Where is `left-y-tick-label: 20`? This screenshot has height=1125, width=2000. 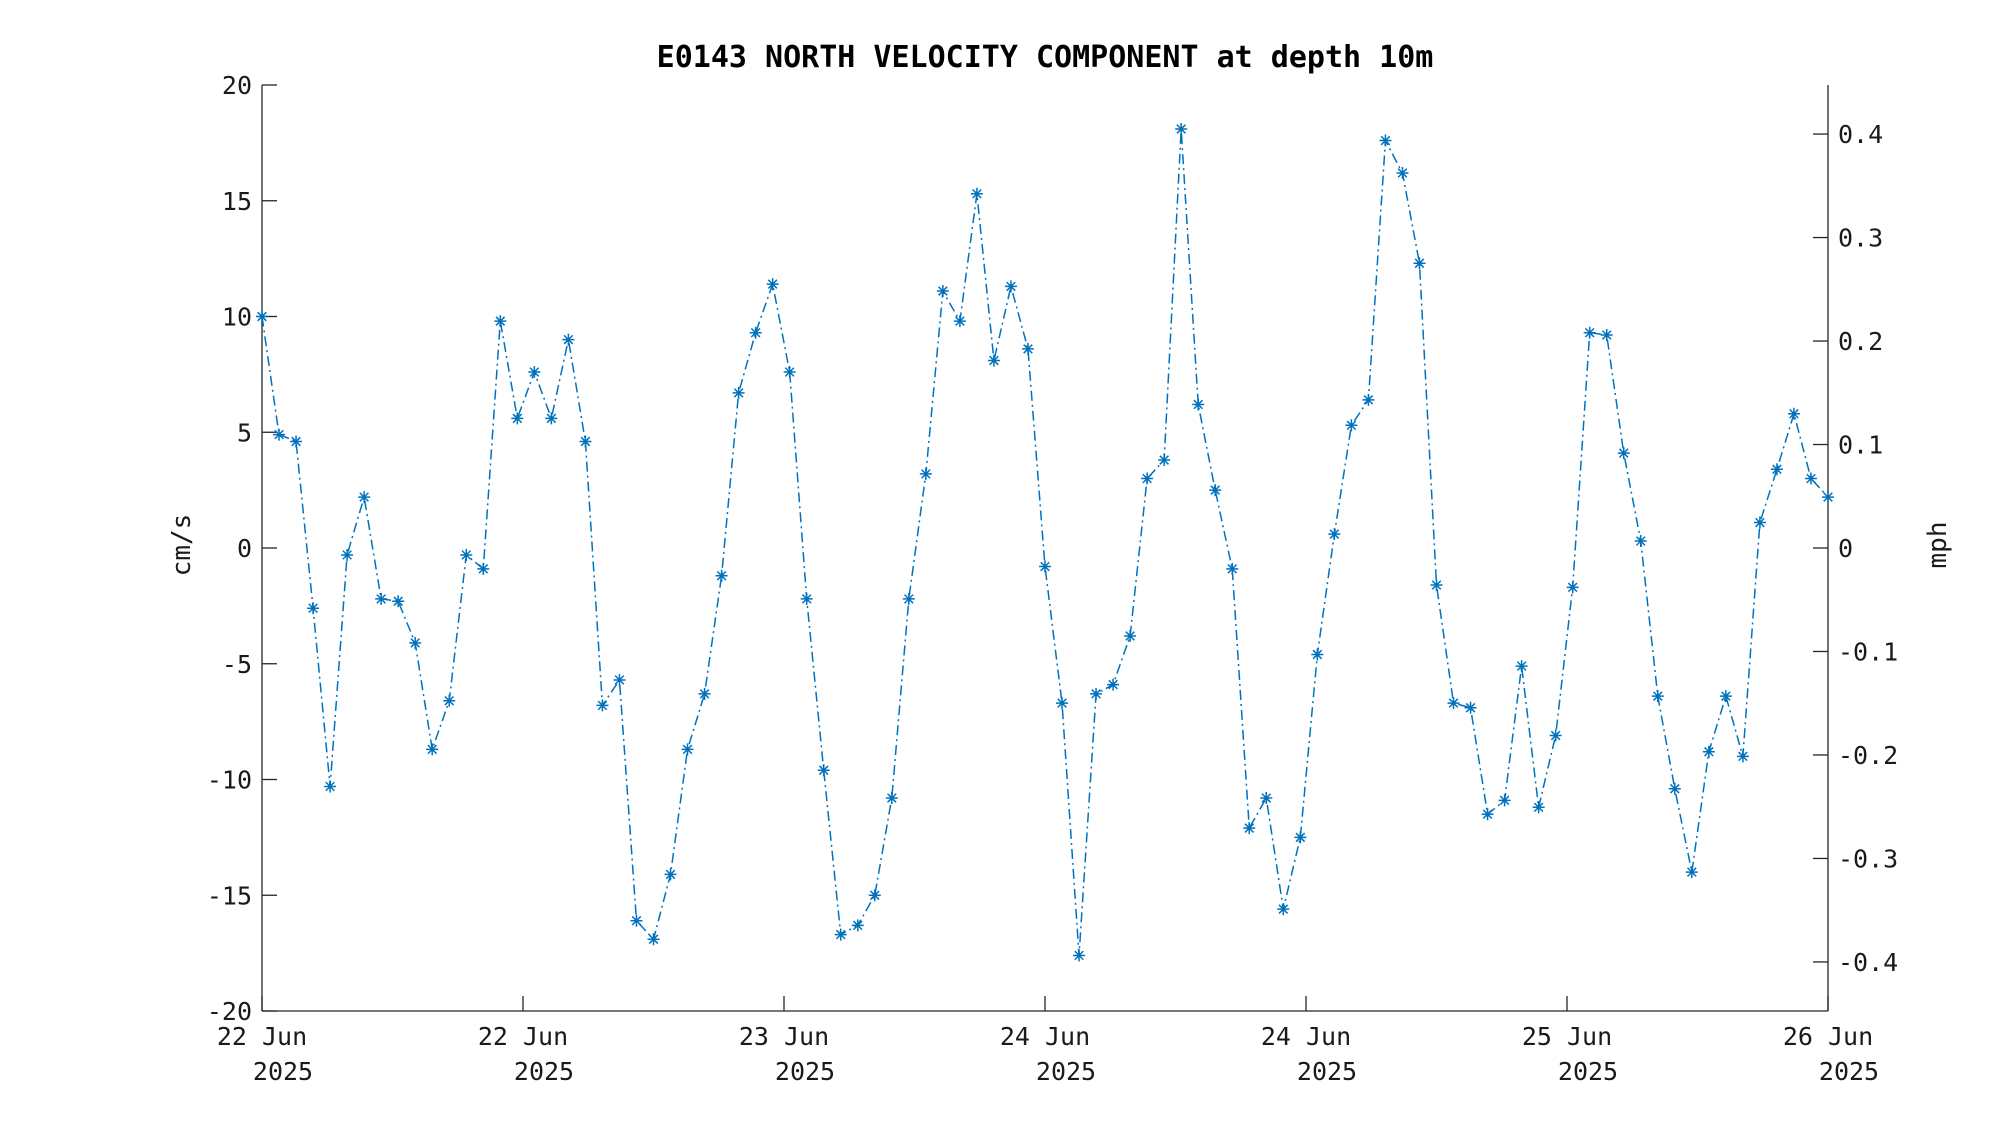 left-y-tick-label: 20 is located at coordinates (237, 85).